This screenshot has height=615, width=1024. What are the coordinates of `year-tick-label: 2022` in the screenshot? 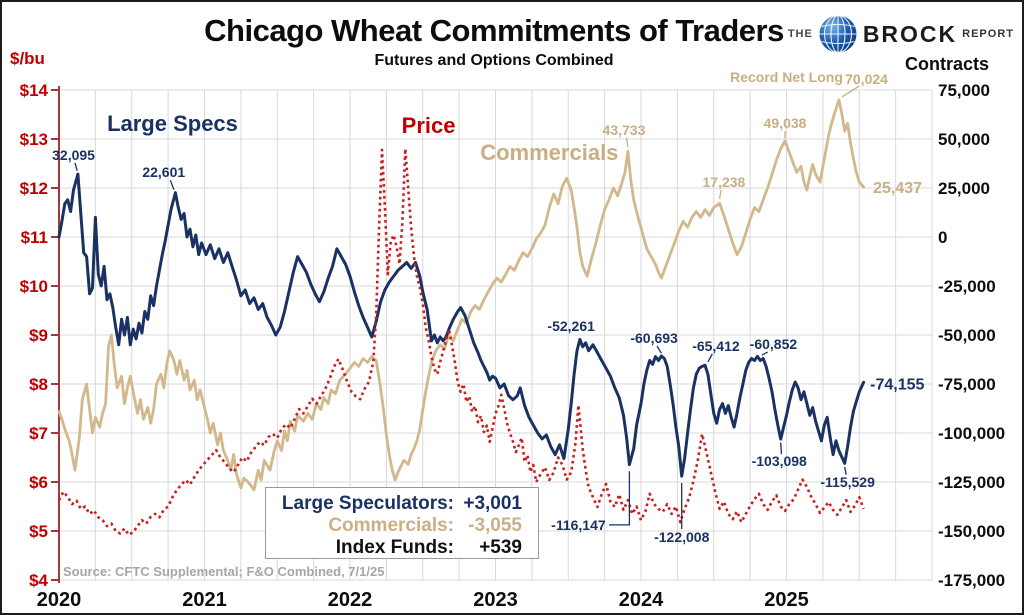 It's located at (350, 600).